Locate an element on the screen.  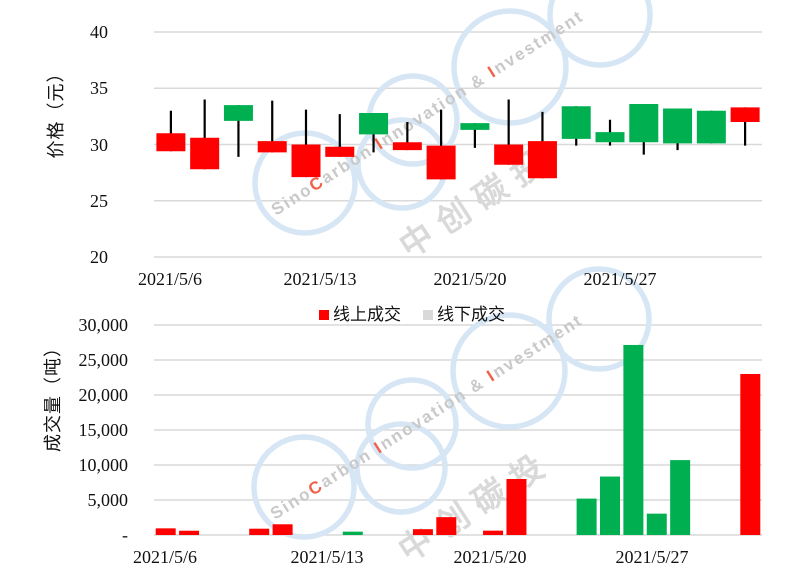
legend-item-offline: 线下成交 is located at coordinates (464, 315).